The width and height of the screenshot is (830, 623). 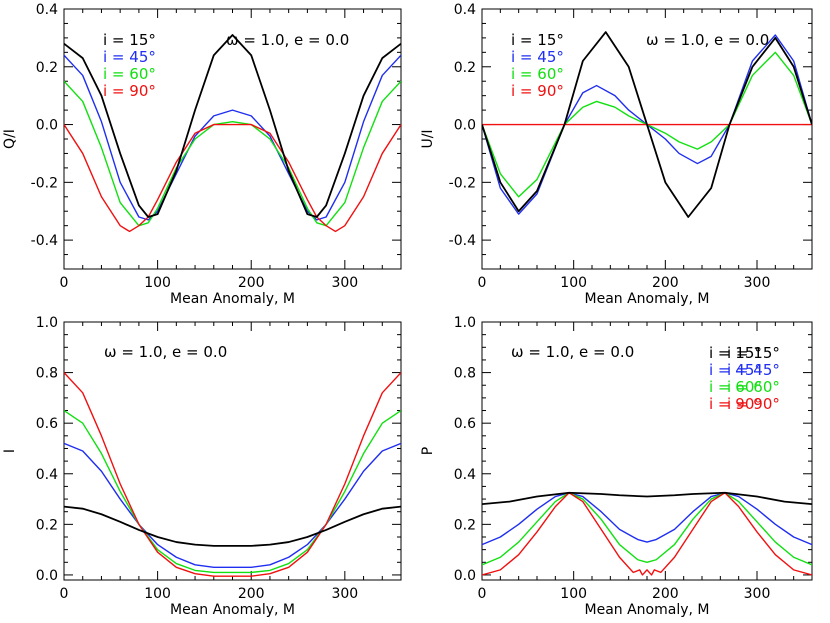 I want to click on y-axis-label: Q/I, so click(x=10, y=139).